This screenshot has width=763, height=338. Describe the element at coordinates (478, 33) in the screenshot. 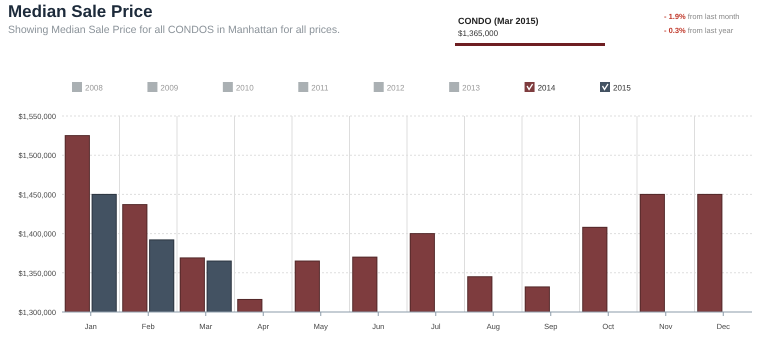

I see `text: $1,365,000` at that location.